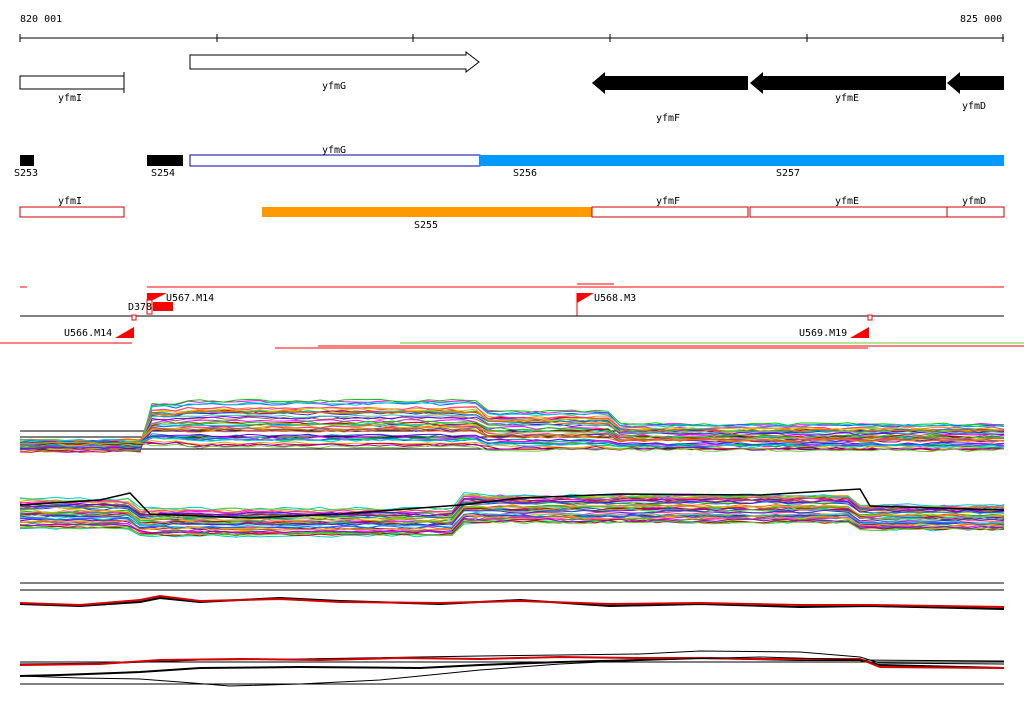 The height and width of the screenshot is (714, 1024). What do you see at coordinates (511, 28) in the screenshot?
I see `coordinate-ruler: 820 001 825 000` at bounding box center [511, 28].